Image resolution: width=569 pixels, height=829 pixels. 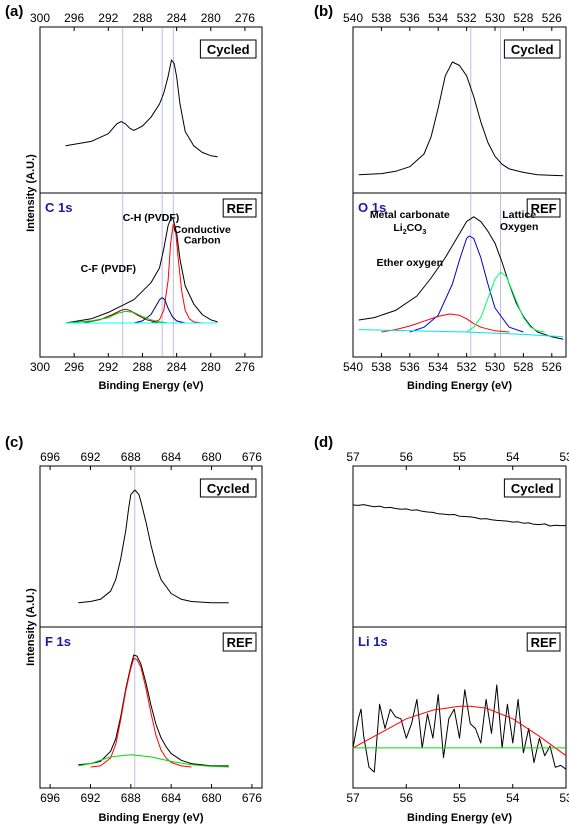 What do you see at coordinates (108, 269) in the screenshot?
I see `panel-a-annotation: C-F (PVDF)` at bounding box center [108, 269].